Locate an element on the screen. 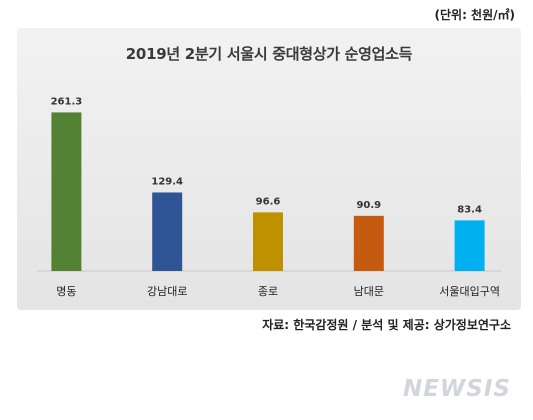 The height and width of the screenshot is (420, 533). chart-title: 2019년 2분기 서울시 중대형상가 순영업소득 is located at coordinates (269, 54).